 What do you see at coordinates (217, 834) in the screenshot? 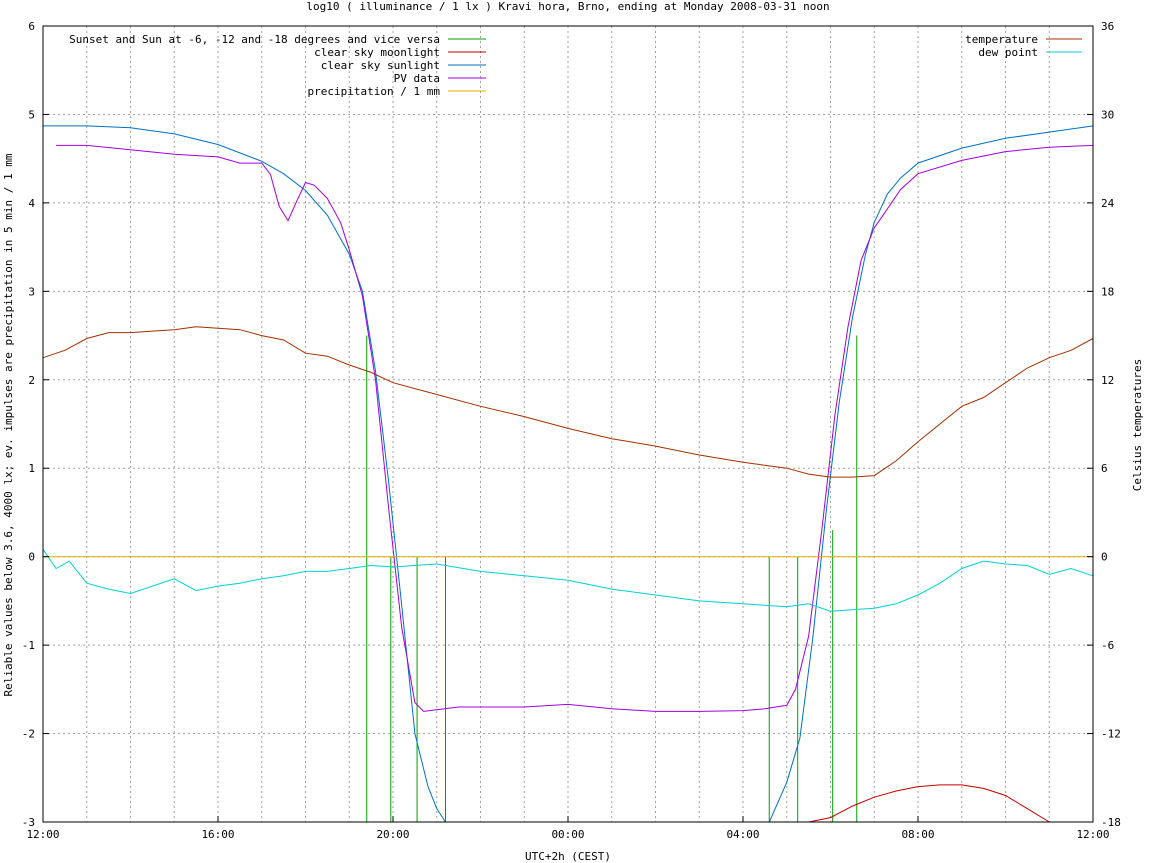
I see `x-tick-label: 16:00` at bounding box center [217, 834].